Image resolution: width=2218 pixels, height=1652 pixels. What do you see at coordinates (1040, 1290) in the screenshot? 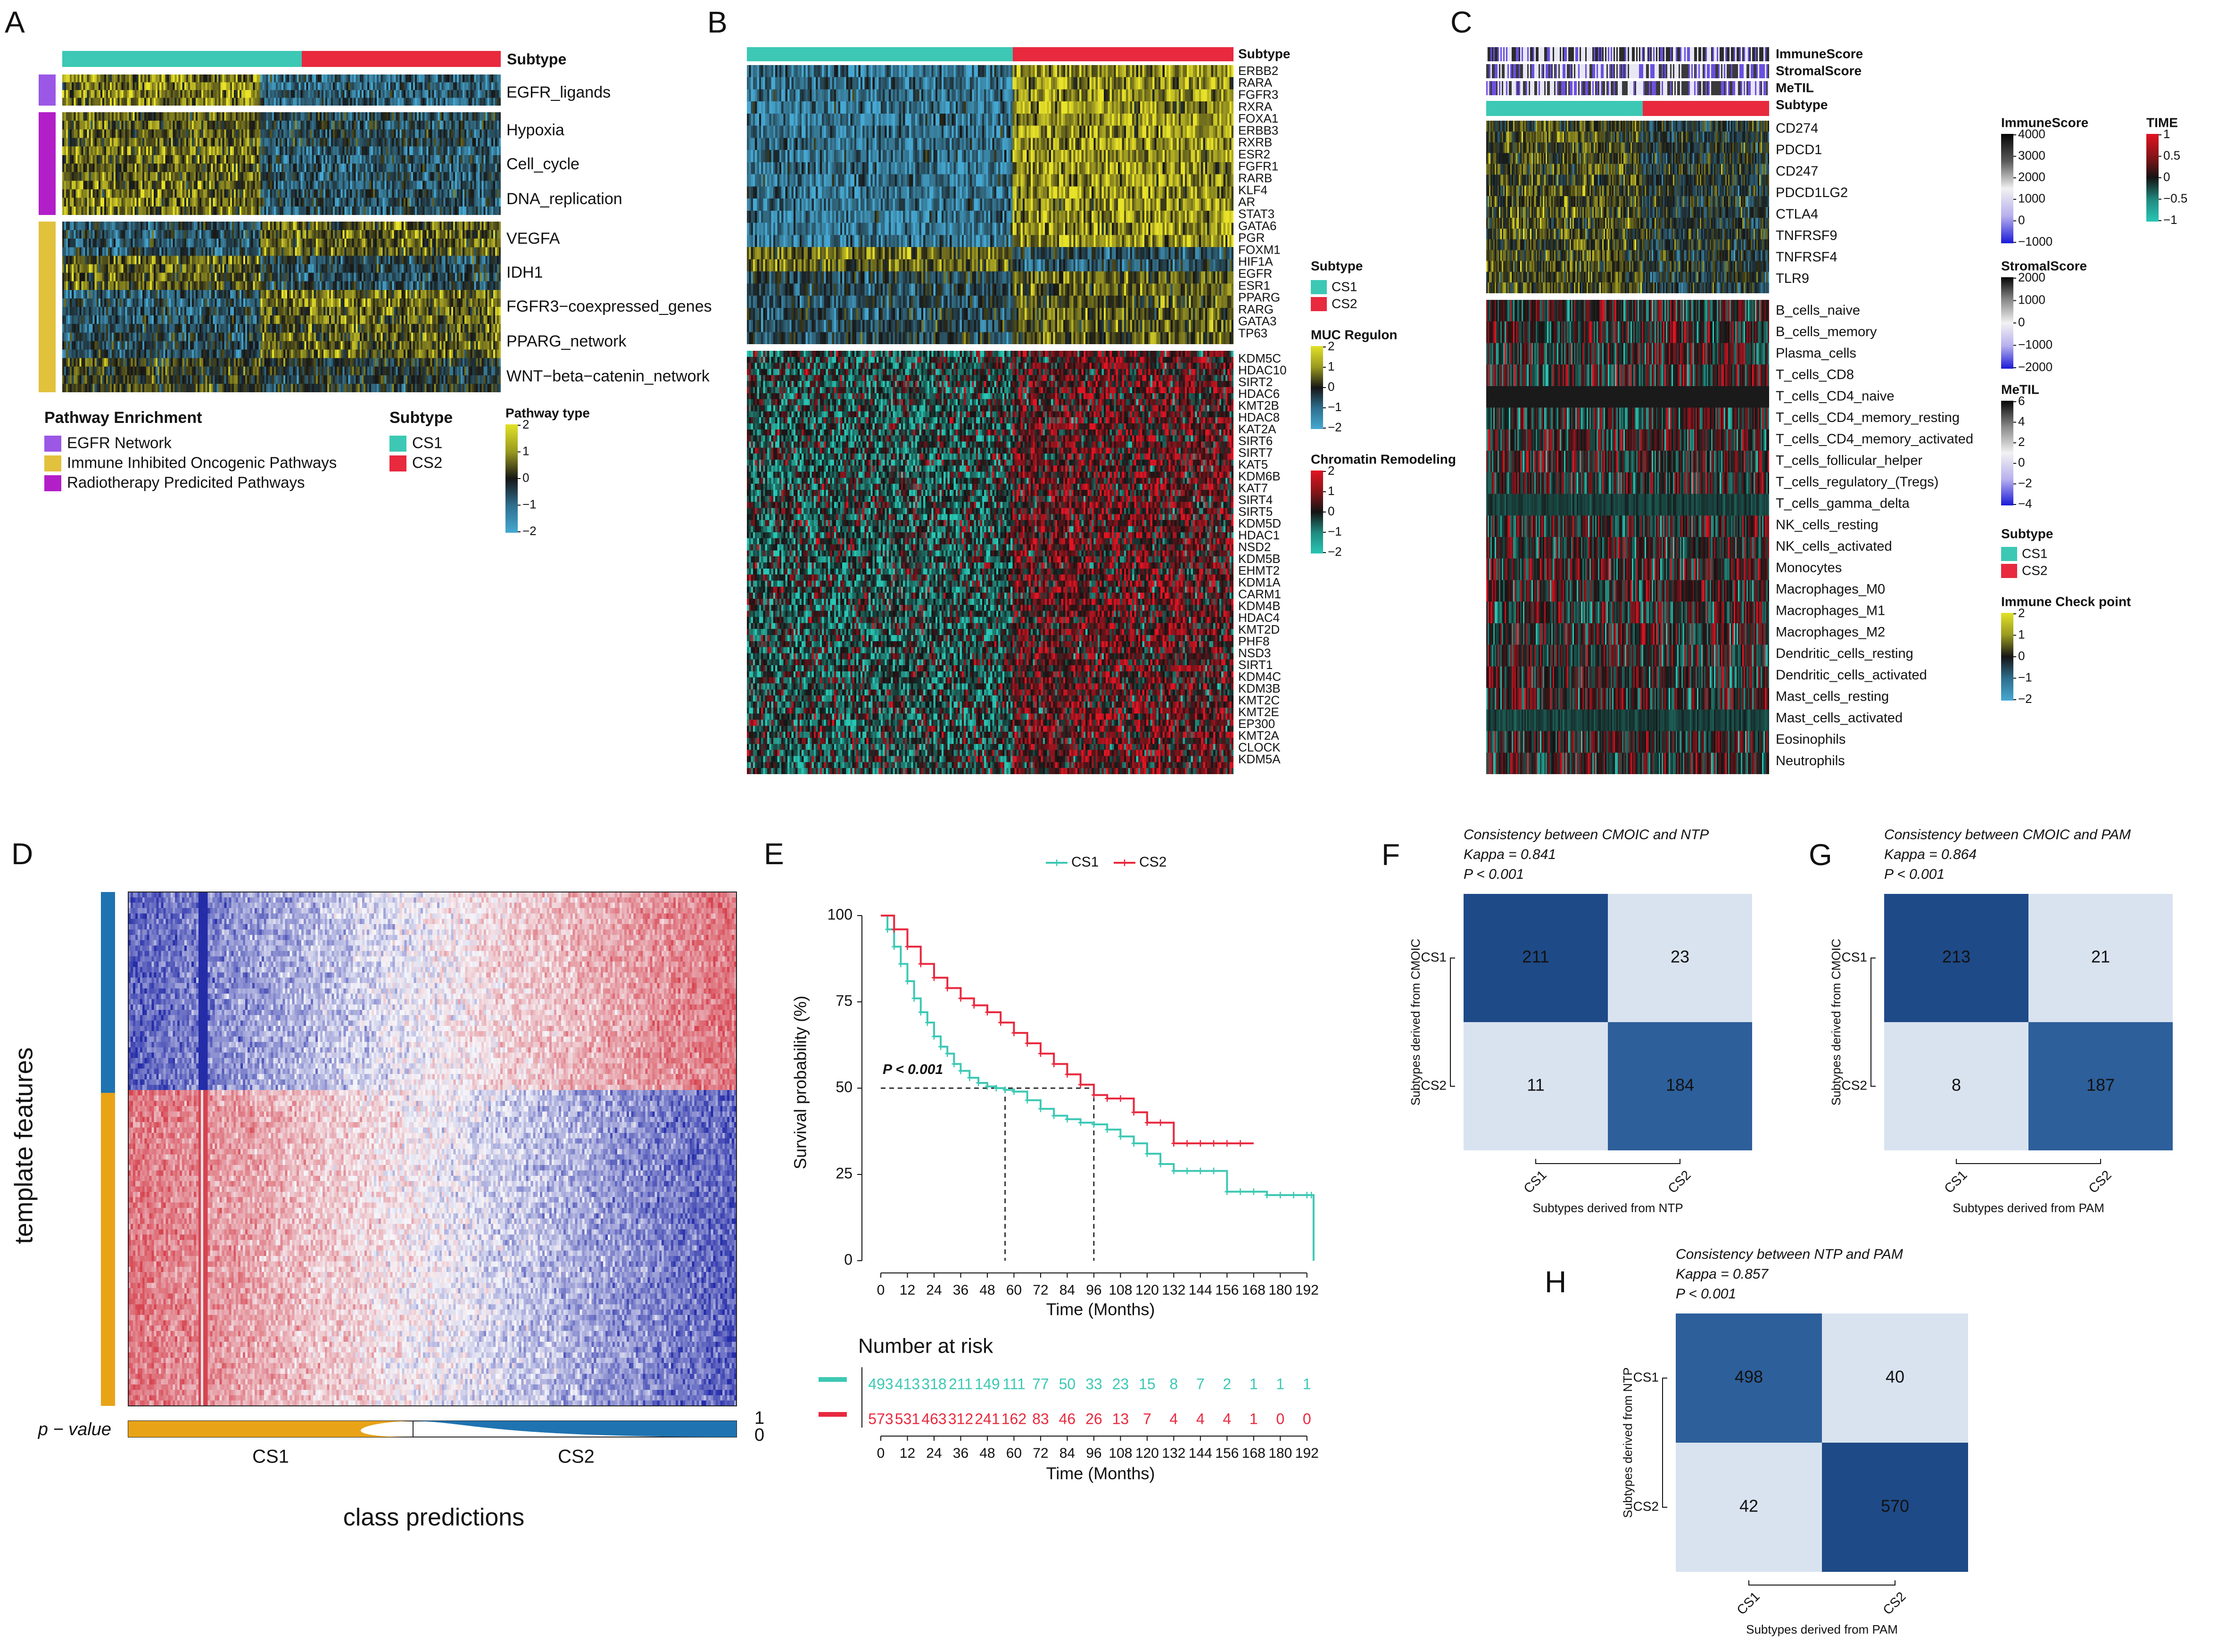
I see `km-x-tick-label: 72` at bounding box center [1040, 1290].